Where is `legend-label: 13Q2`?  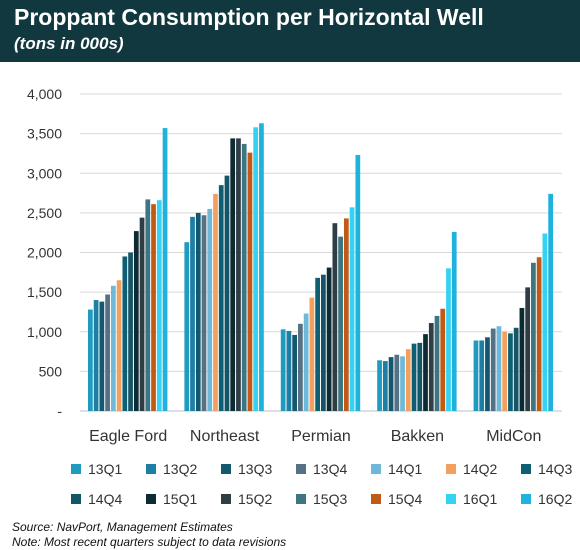
legend-label: 13Q2 is located at coordinates (180, 469).